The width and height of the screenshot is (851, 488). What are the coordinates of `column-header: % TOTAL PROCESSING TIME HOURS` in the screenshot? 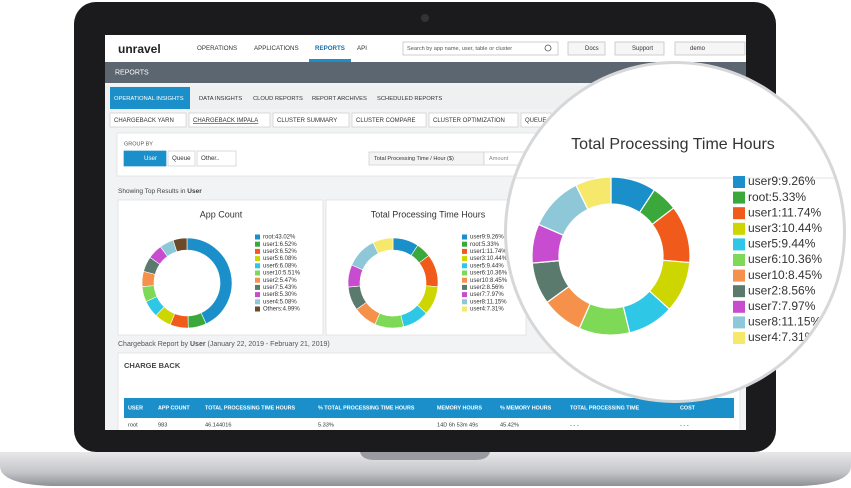 It's located at (366, 408).